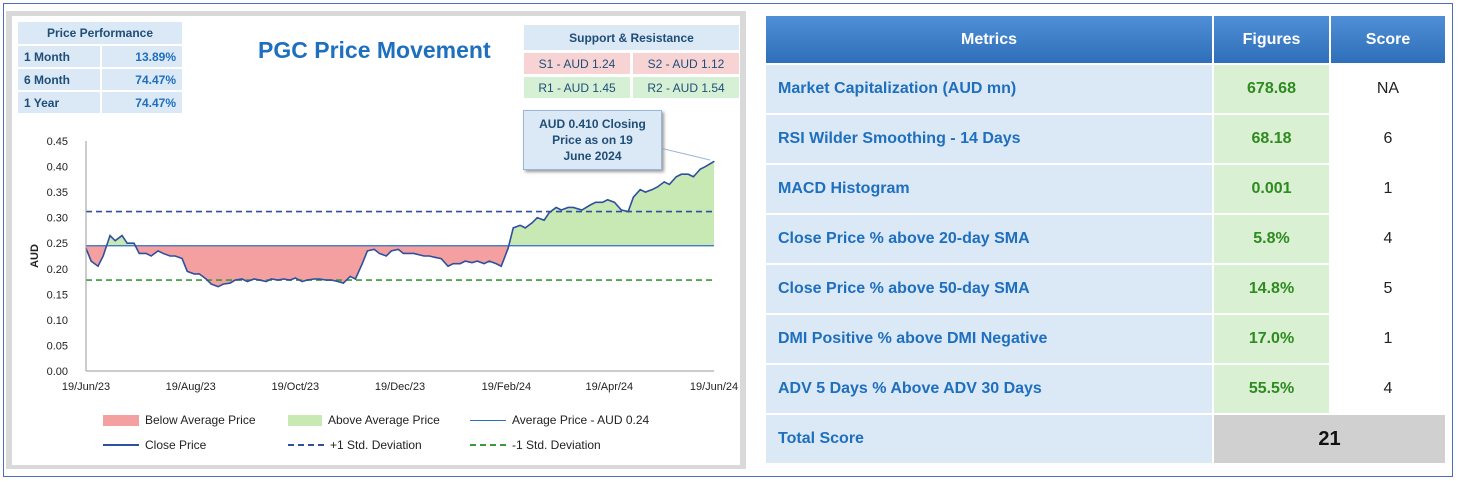 This screenshot has width=1458, height=482. Describe the element at coordinates (1271, 189) in the screenshot. I see `metric-figure: 0.001` at that location.